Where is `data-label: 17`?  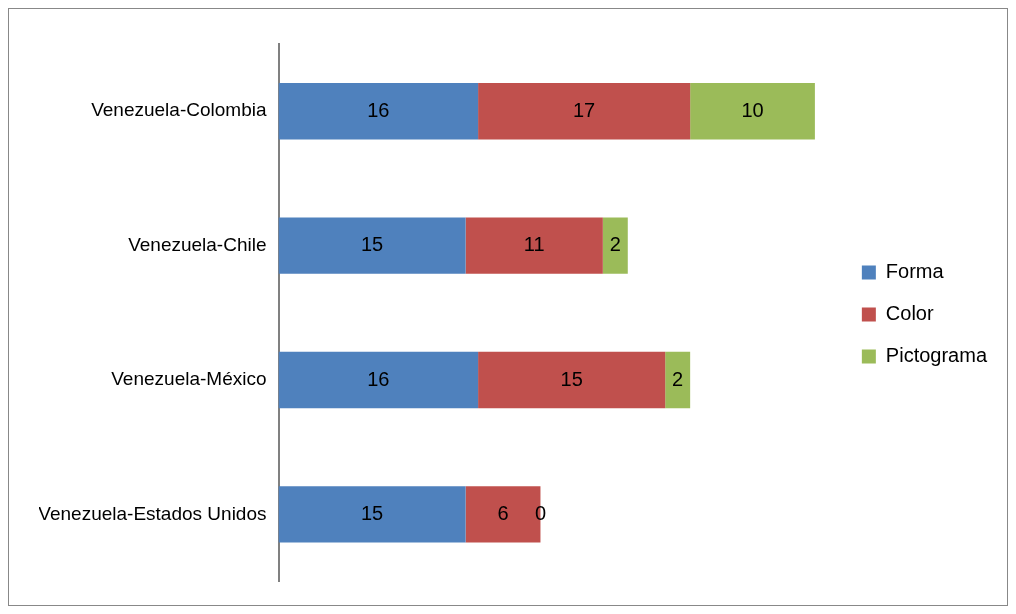
data-label: 17 is located at coordinates (584, 109).